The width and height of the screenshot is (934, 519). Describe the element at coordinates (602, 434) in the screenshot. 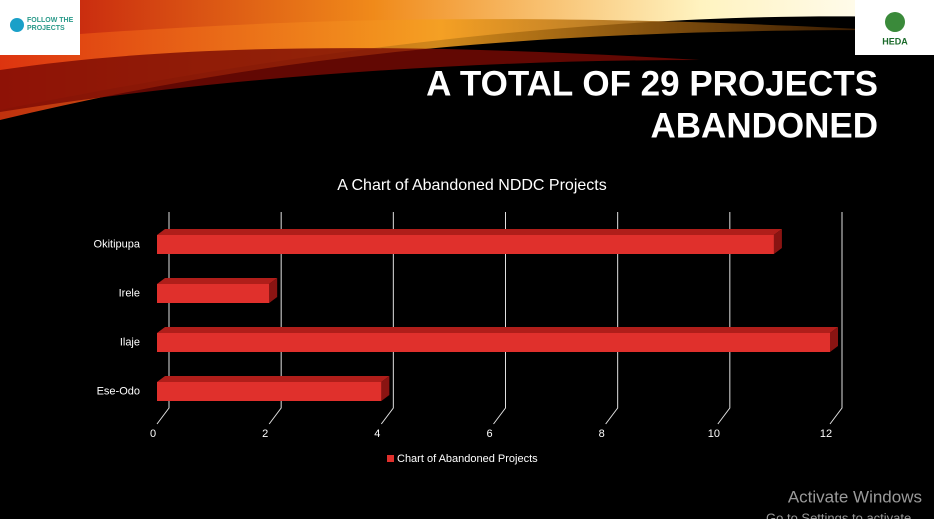

I see `x-tick-label: 8` at that location.